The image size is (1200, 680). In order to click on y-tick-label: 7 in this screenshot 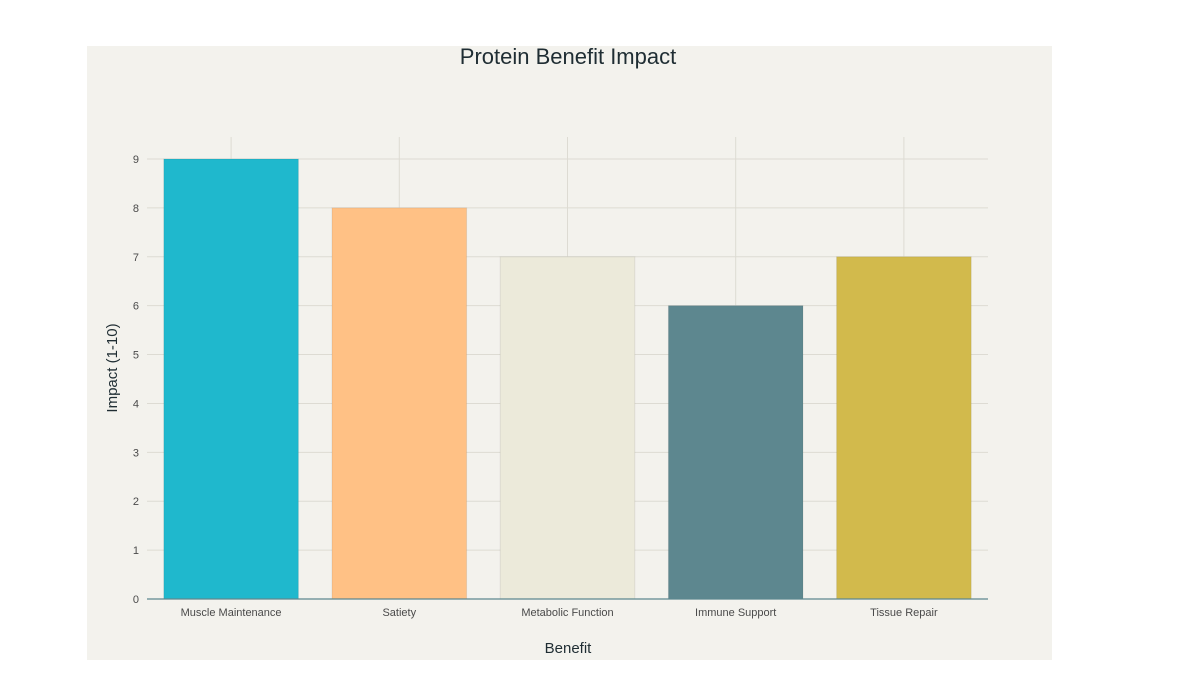, I will do `click(136, 258)`.